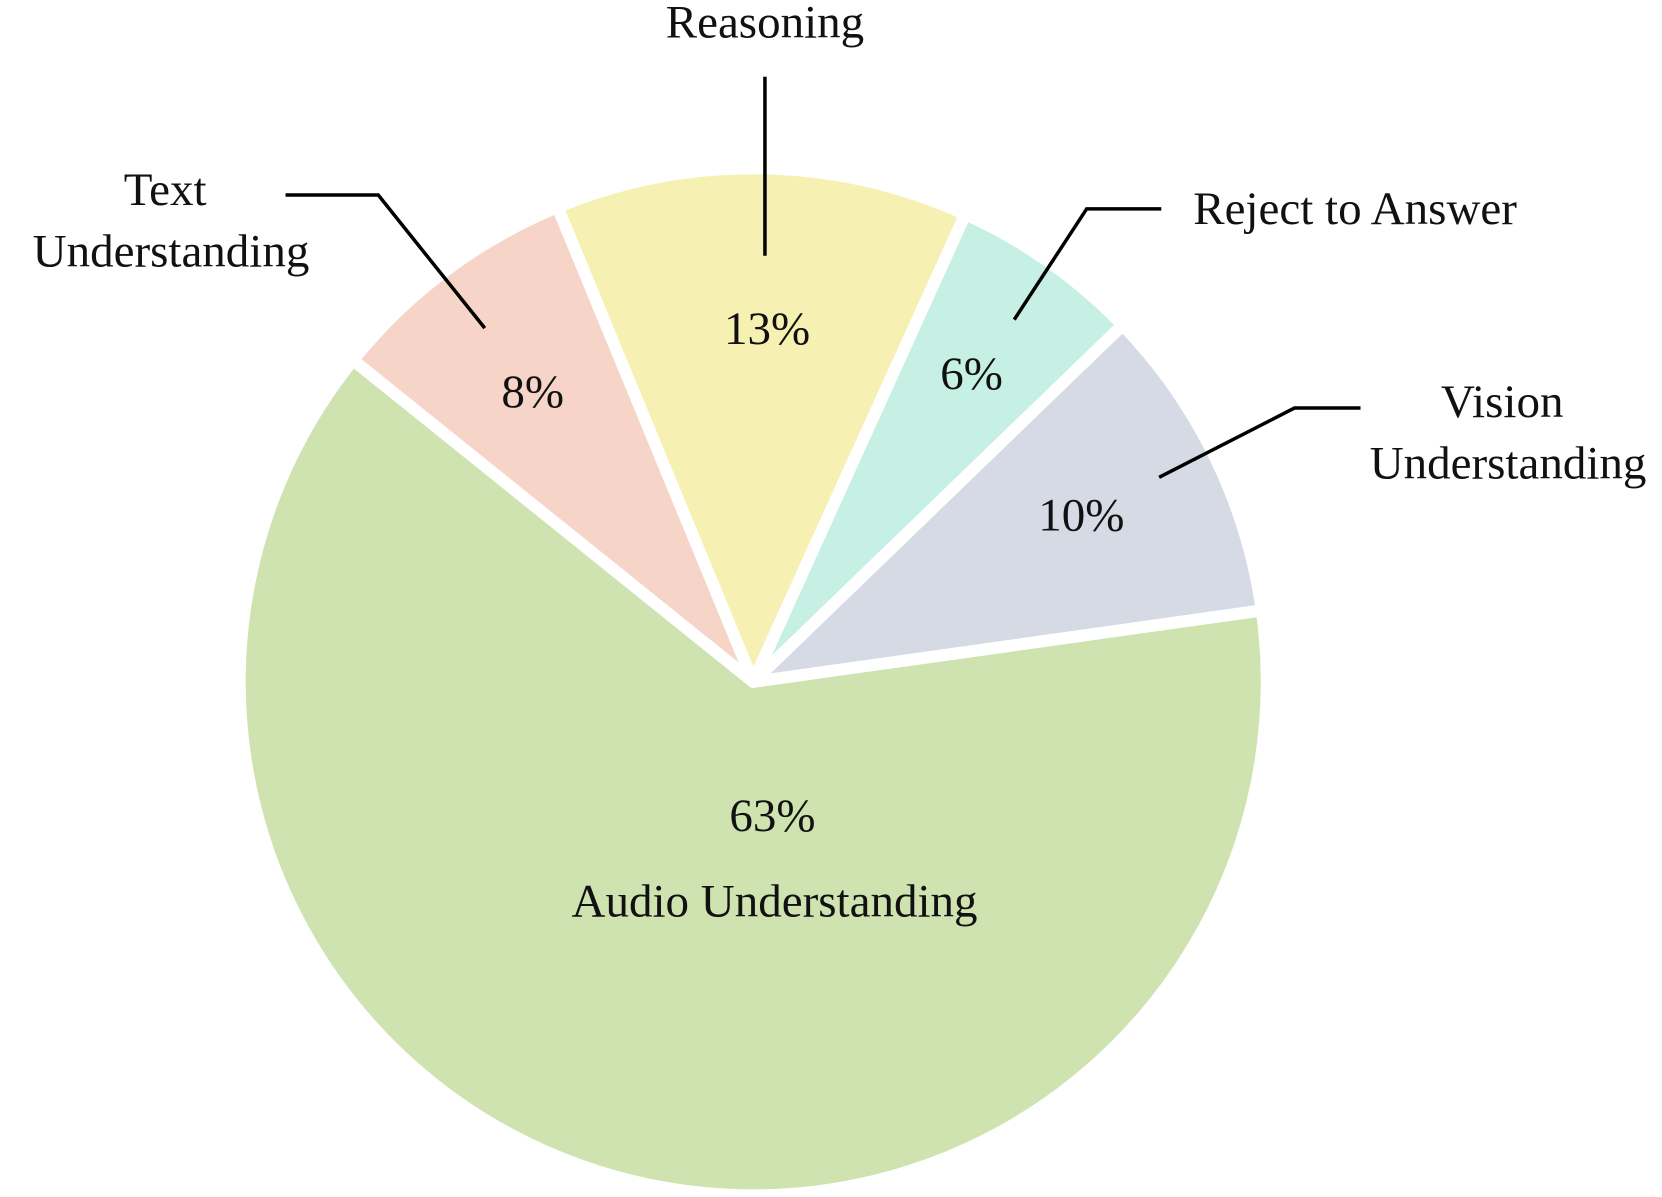  Describe the element at coordinates (532, 392) in the screenshot. I see `value-label: 8%` at that location.